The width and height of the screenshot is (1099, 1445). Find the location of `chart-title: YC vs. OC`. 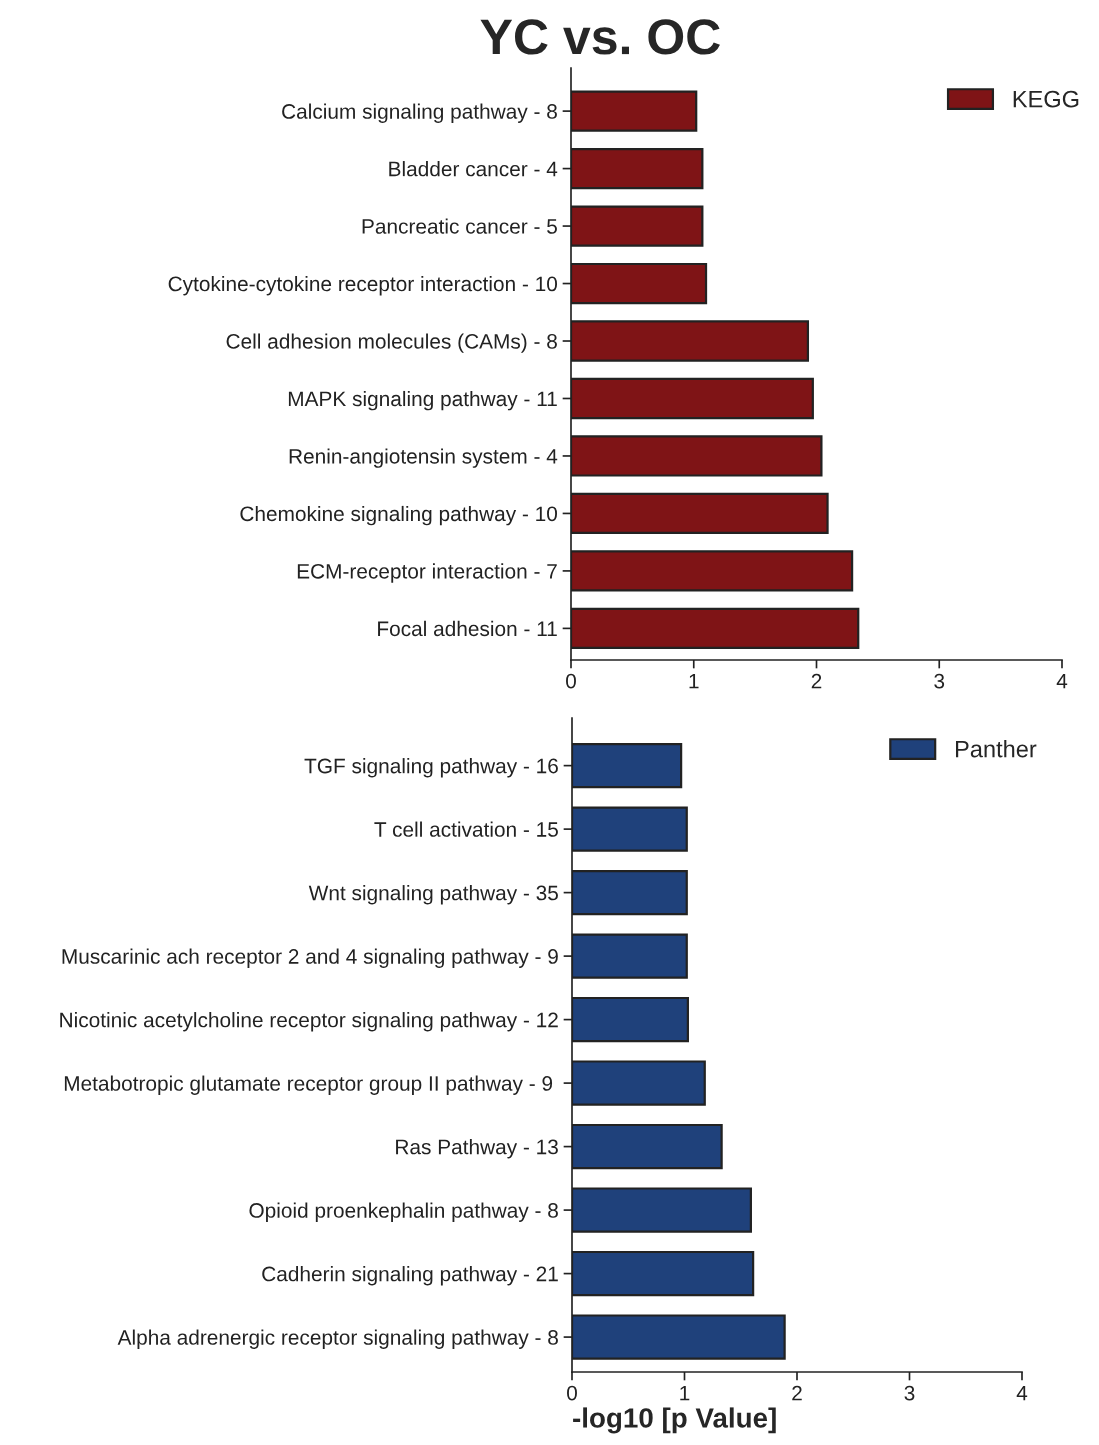

chart-title: YC vs. OC is located at coordinates (600, 37).